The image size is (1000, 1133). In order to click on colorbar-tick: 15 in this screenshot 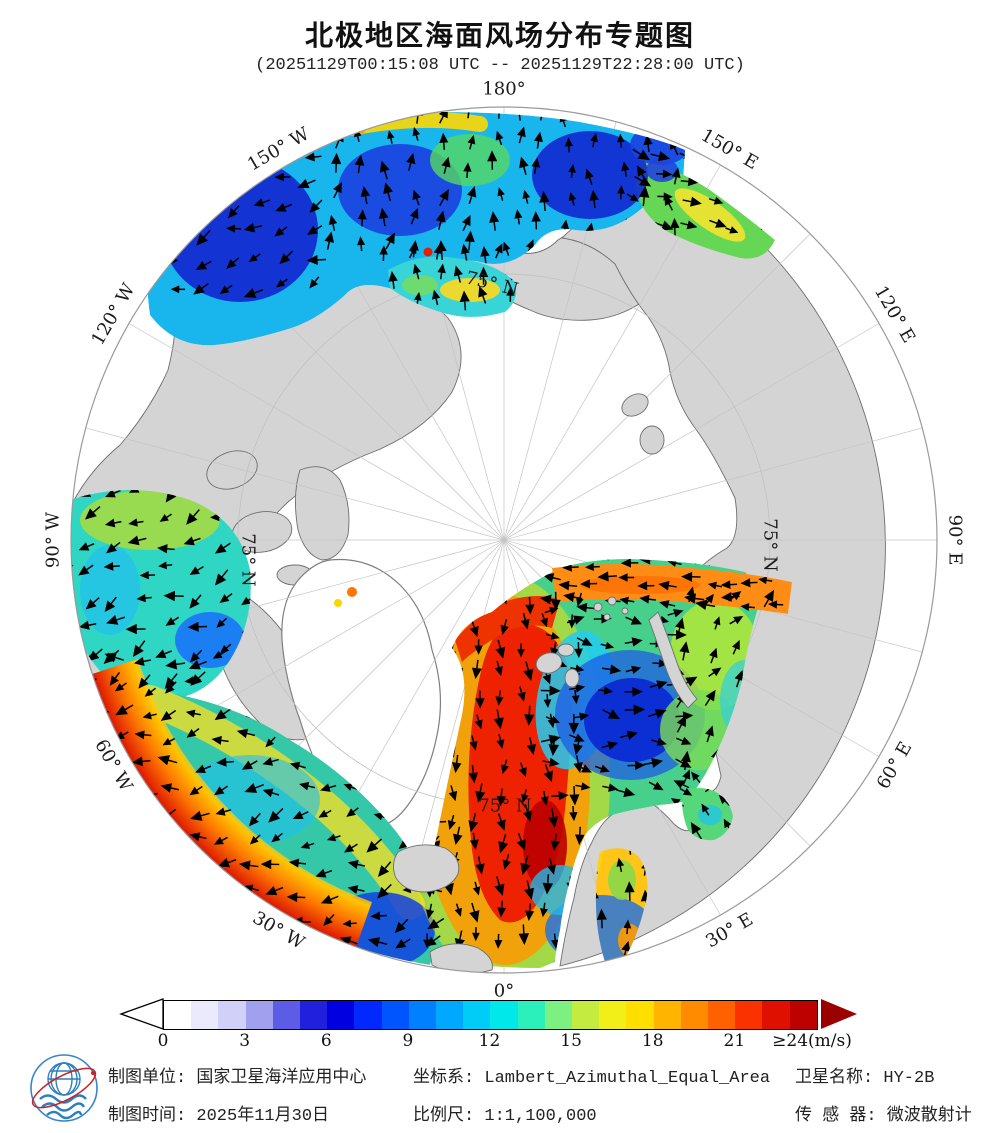, I will do `click(571, 1041)`.